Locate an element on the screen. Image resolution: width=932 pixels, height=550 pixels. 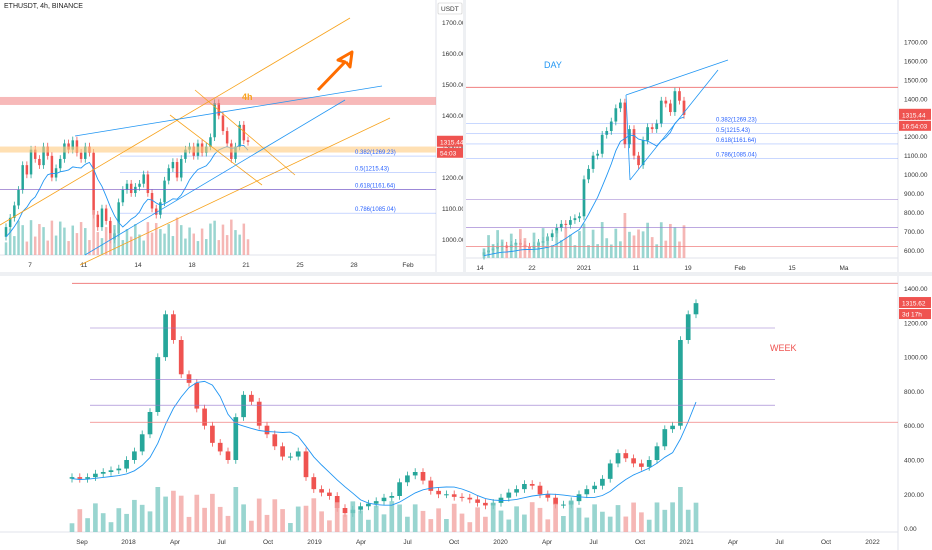
channel-line-upper is located at coordinates (175, 121).